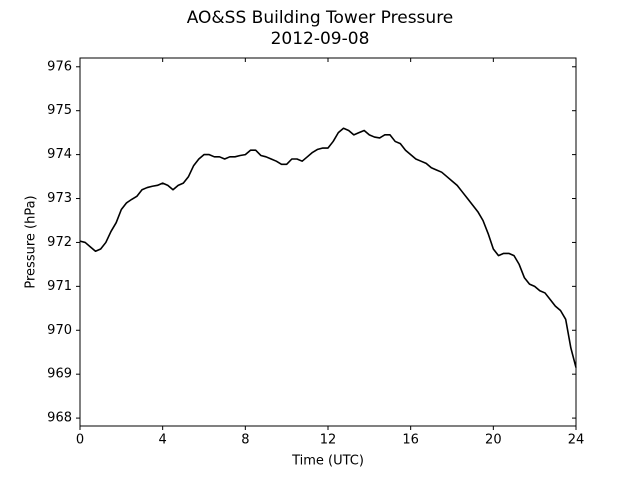 This screenshot has height=480, width=640. Describe the element at coordinates (59, 418) in the screenshot. I see `y-tick-label: 968` at that location.